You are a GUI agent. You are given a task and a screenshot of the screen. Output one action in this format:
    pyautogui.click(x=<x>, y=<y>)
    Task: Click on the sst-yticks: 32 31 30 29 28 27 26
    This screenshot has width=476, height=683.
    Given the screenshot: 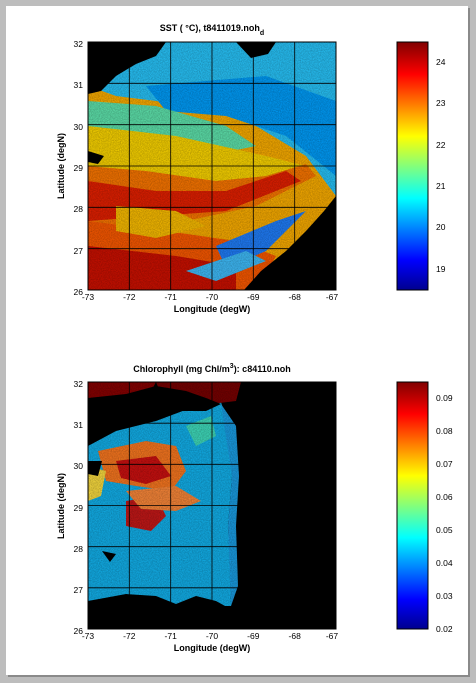 What is the action you would take?
    pyautogui.click(x=79, y=168)
    